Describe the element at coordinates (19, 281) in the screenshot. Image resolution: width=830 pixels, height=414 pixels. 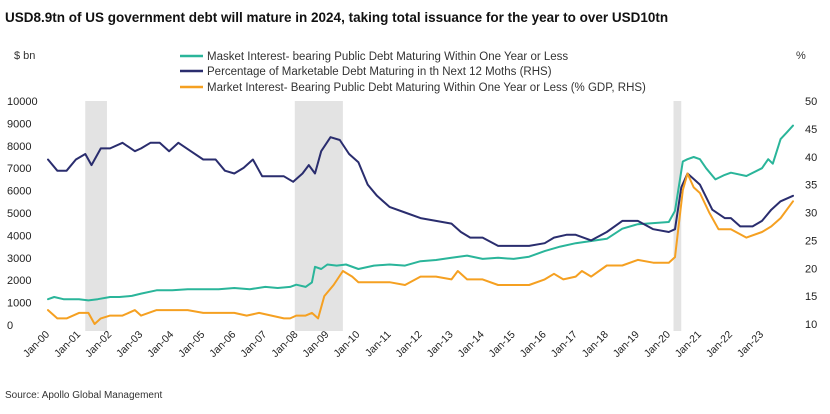
I see `y-left-tick-label: 2000` at that location.